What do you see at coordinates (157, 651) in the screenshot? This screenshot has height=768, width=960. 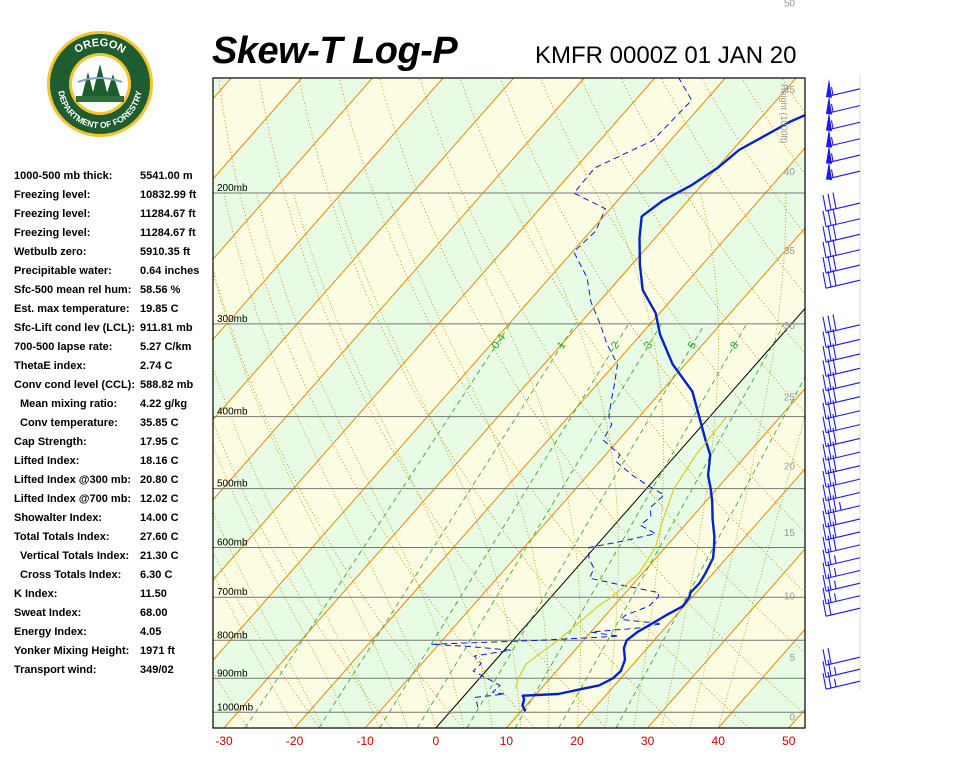 I see `index-value: 1971 ft` at bounding box center [157, 651].